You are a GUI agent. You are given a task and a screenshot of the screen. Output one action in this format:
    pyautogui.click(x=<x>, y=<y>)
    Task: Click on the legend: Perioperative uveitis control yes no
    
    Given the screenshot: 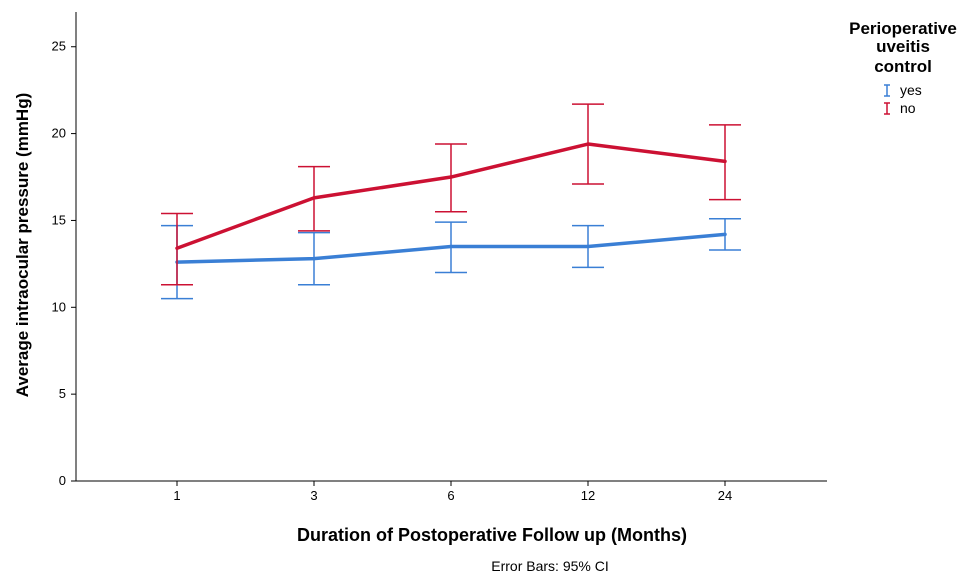 What is the action you would take?
    pyautogui.click(x=903, y=67)
    